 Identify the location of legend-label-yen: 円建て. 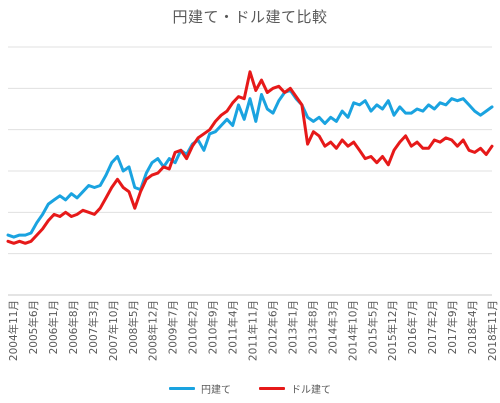
(216, 390).